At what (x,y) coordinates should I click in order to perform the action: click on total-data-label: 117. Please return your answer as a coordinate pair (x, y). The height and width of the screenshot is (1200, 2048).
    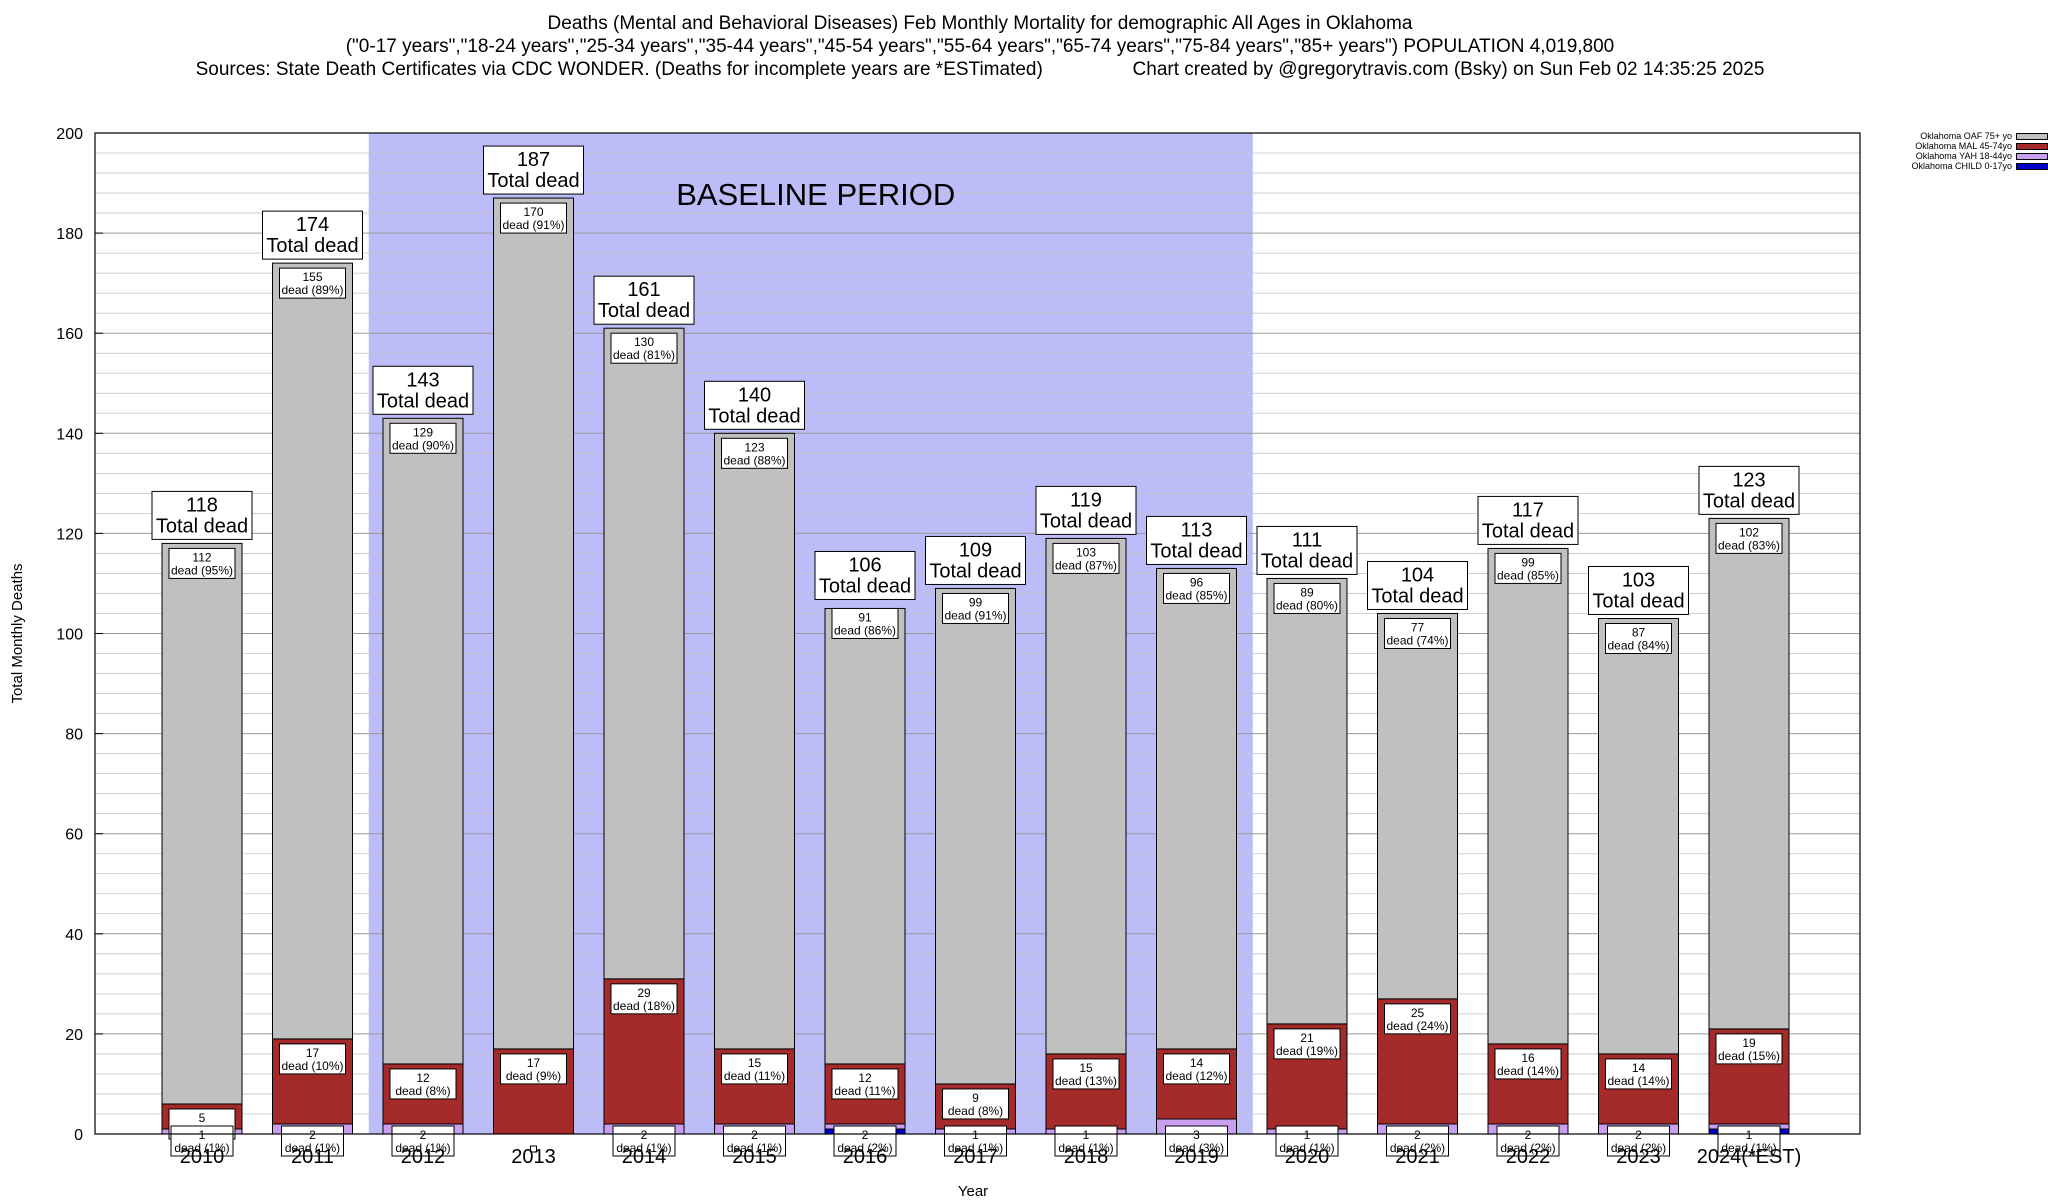
    Looking at the image, I should click on (1528, 510).